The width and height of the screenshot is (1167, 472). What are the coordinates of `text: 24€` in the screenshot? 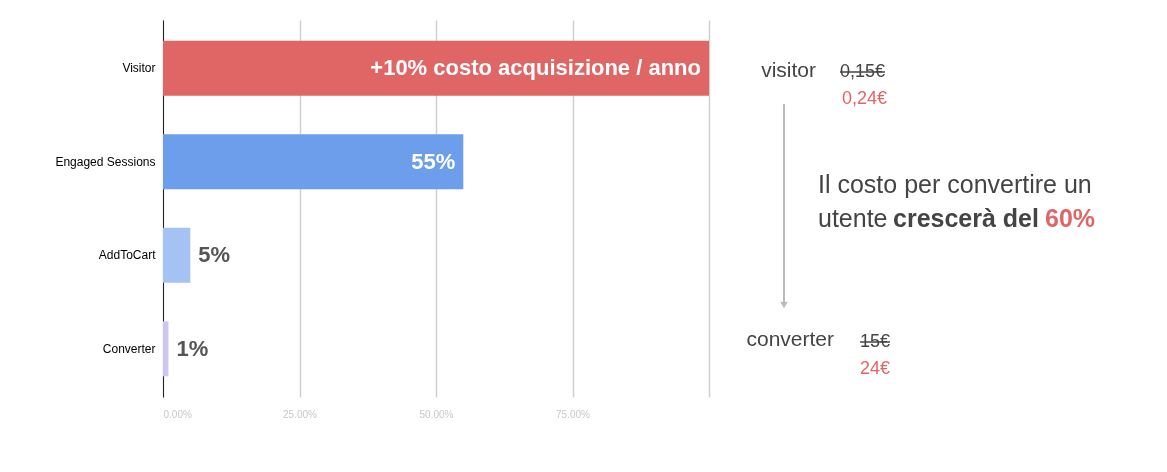 It's located at (875, 368).